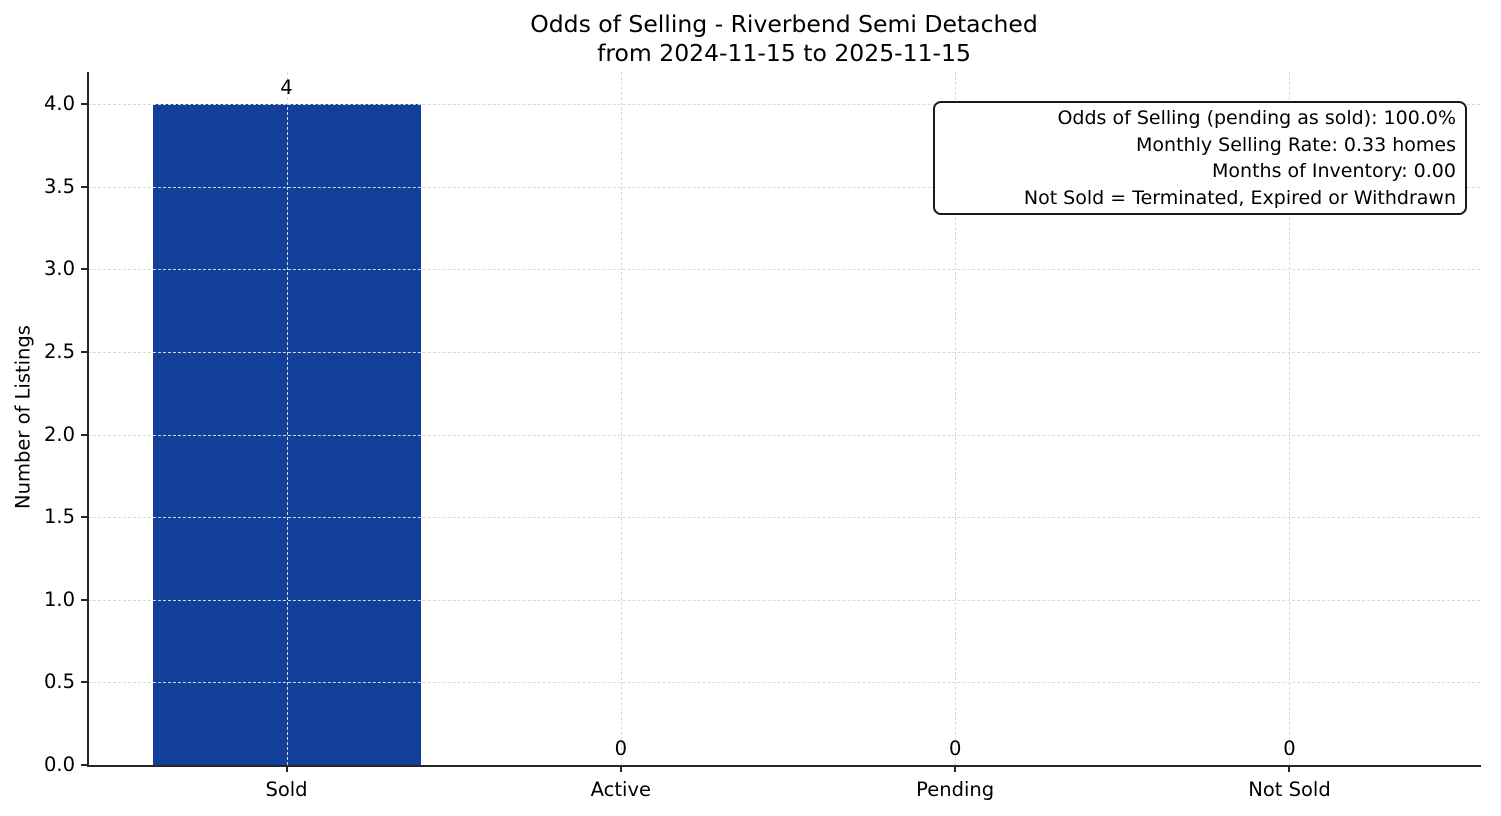  What do you see at coordinates (784, 600) in the screenshot?
I see `h-gridline-1.0` at bounding box center [784, 600].